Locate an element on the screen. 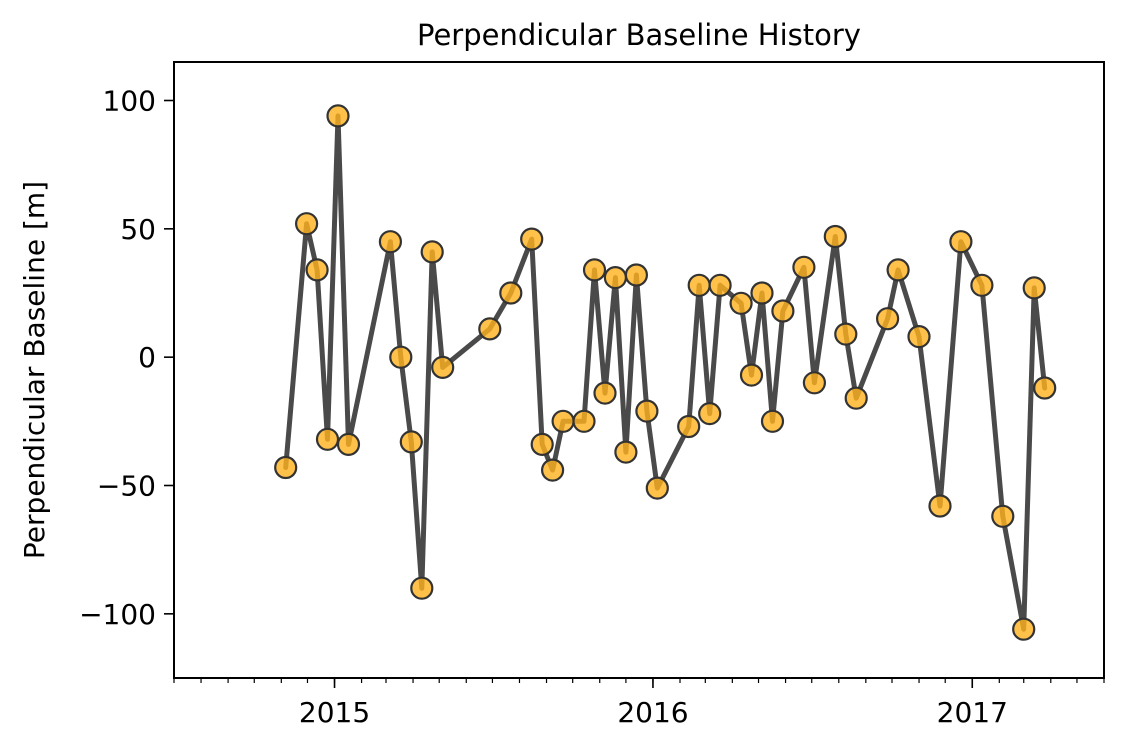  y-axis-label: Perpendicular Baseline [m] is located at coordinates (34, 370).